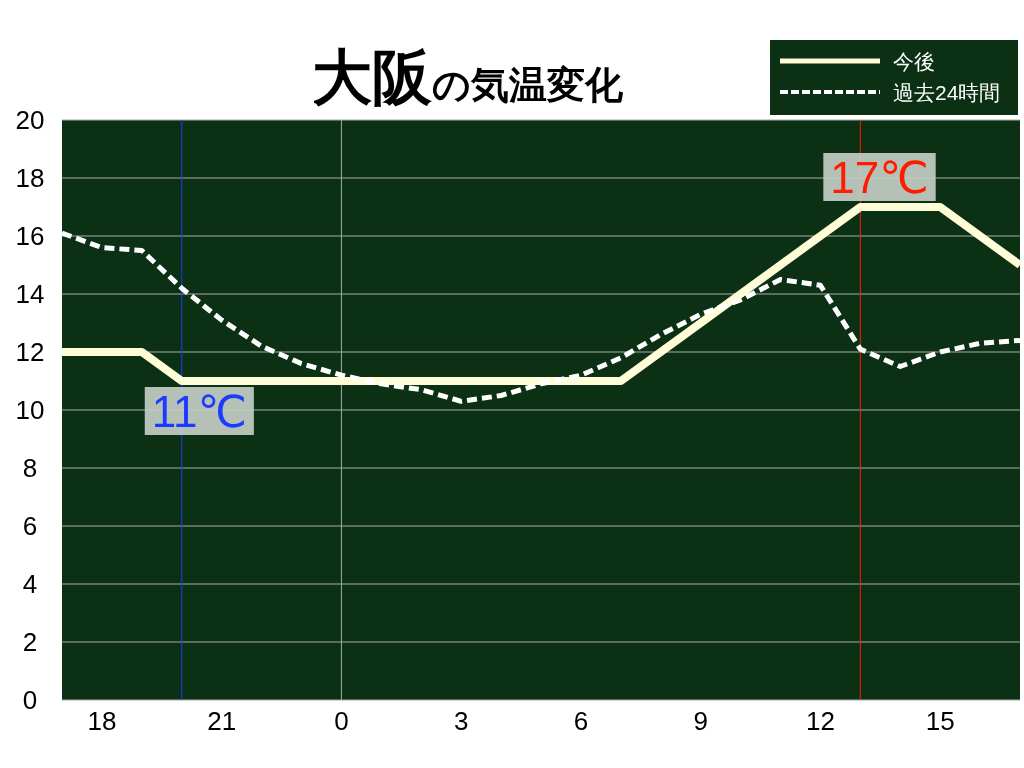  Describe the element at coordinates (30, 526) in the screenshot. I see `y-tick-label: 6` at that location.